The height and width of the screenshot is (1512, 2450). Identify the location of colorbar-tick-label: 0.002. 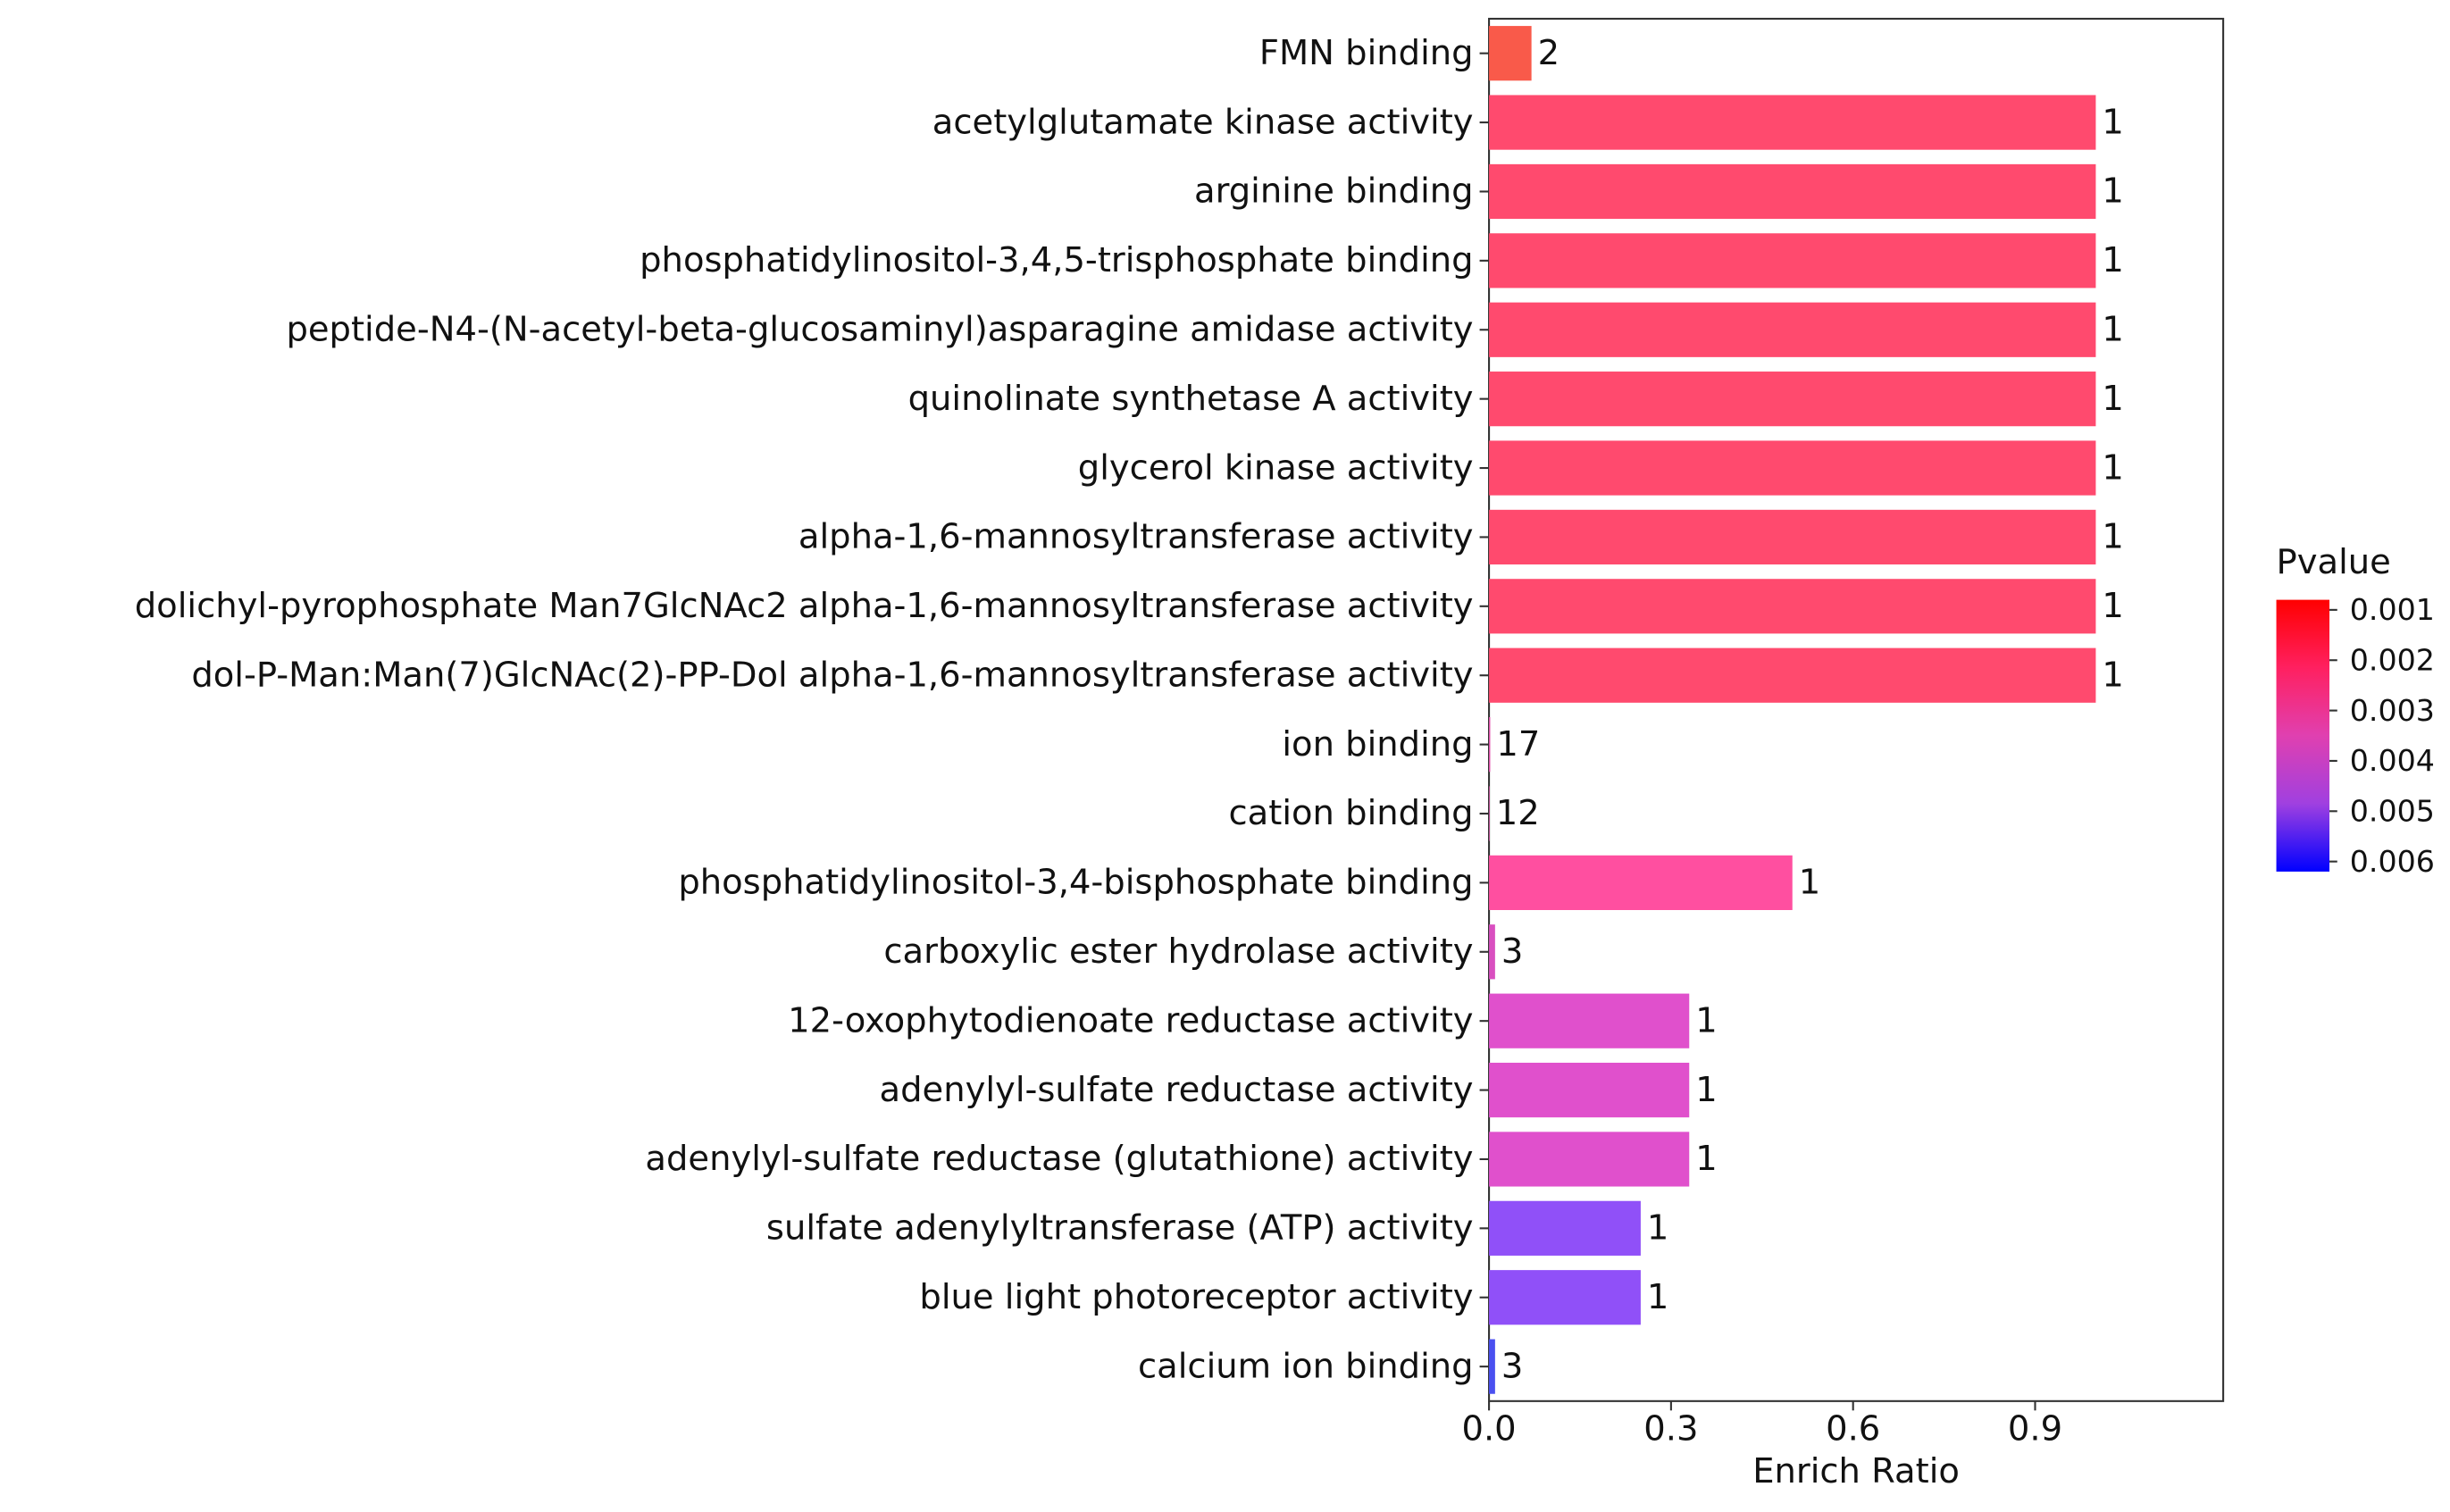
(2393, 659).